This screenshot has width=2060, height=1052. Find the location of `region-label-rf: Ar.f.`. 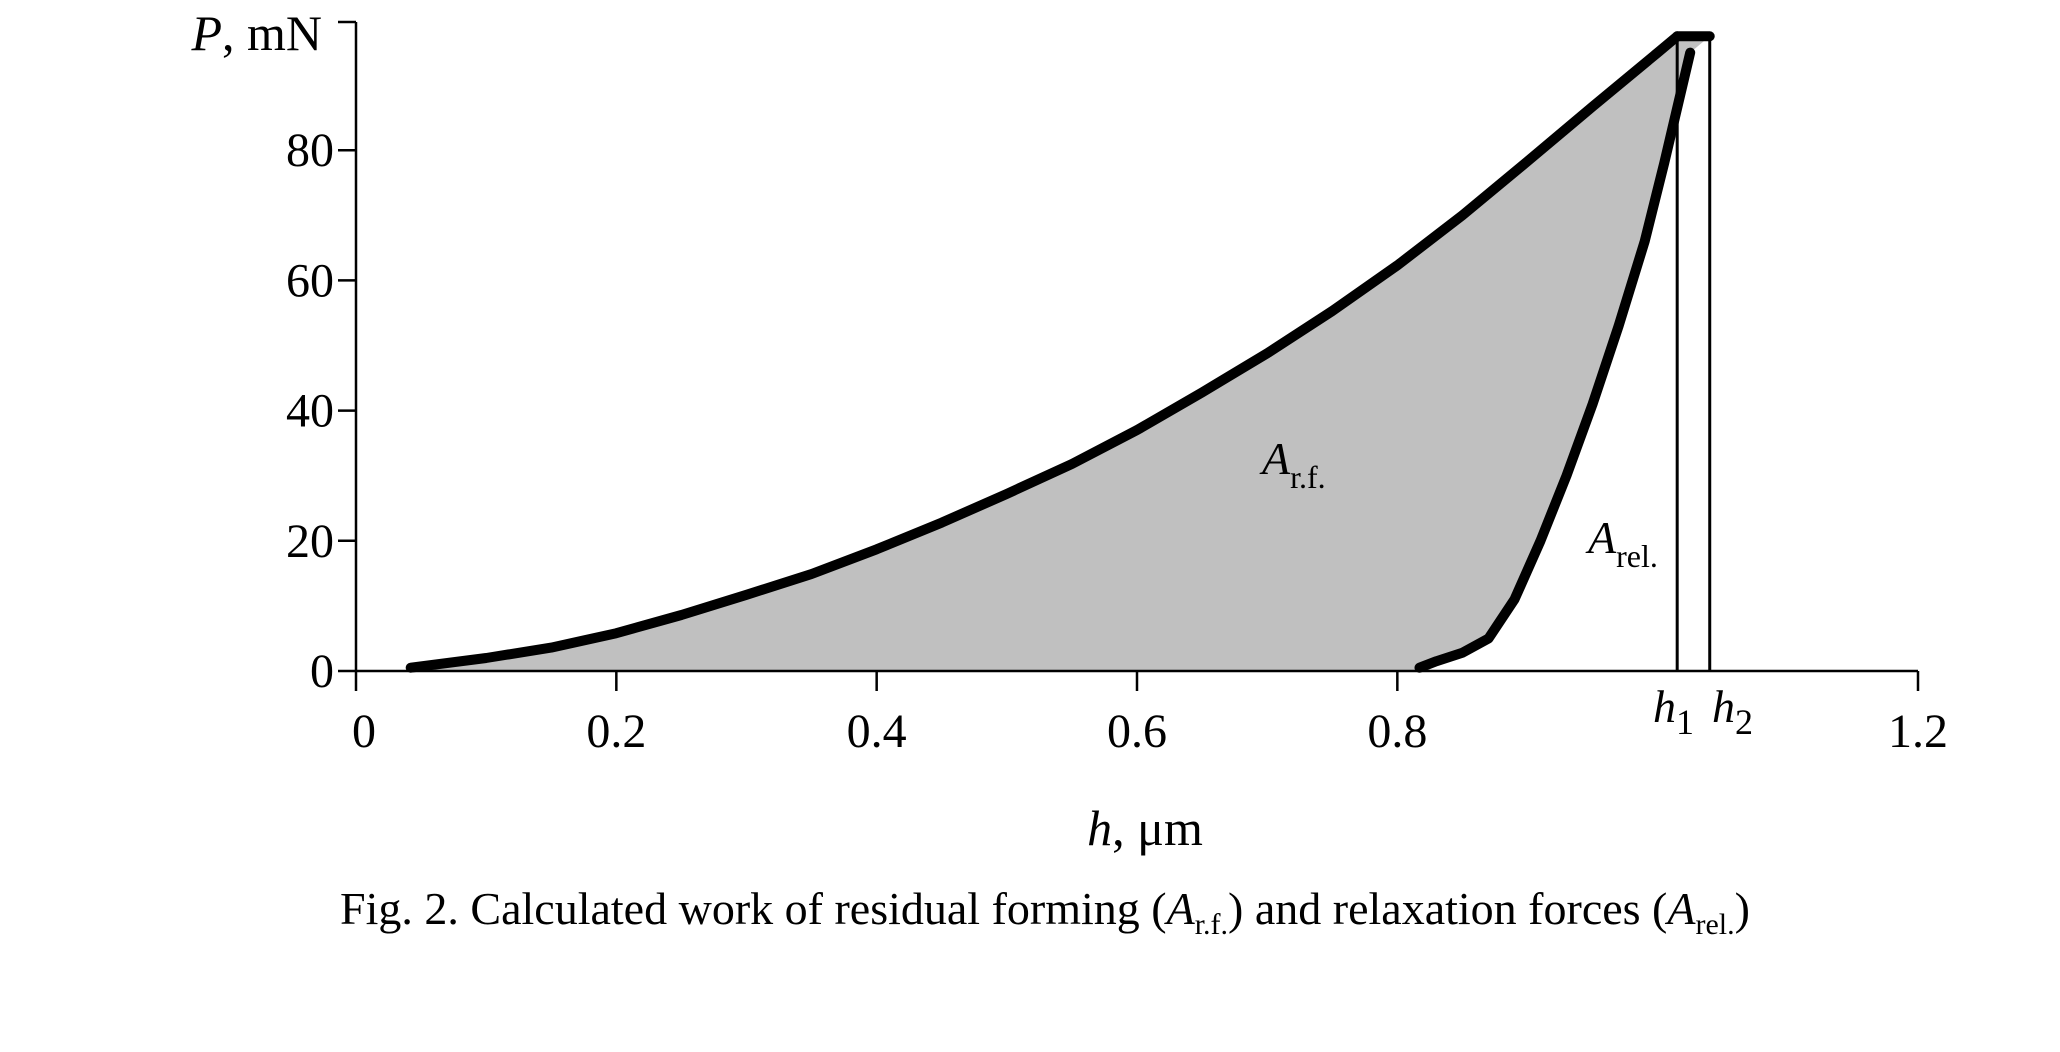

region-label-rf: Ar.f. is located at coordinates (1292, 464).